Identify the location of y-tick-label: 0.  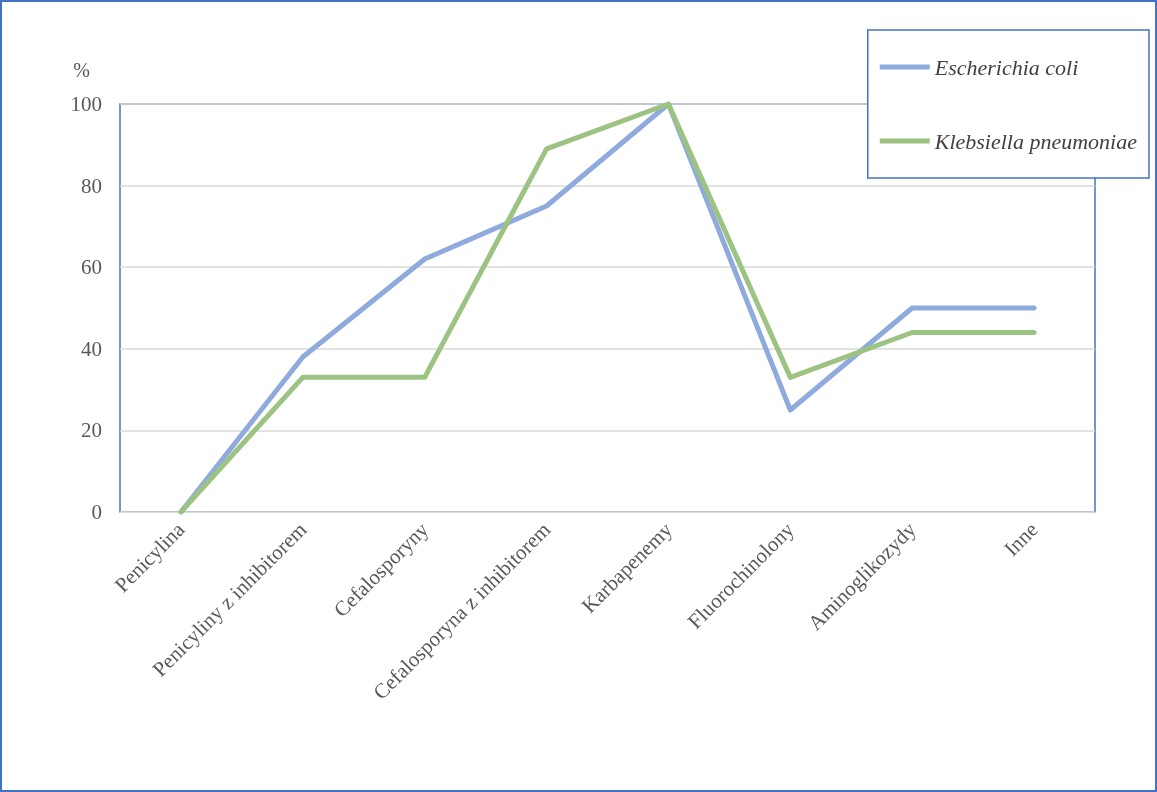
(96, 512).